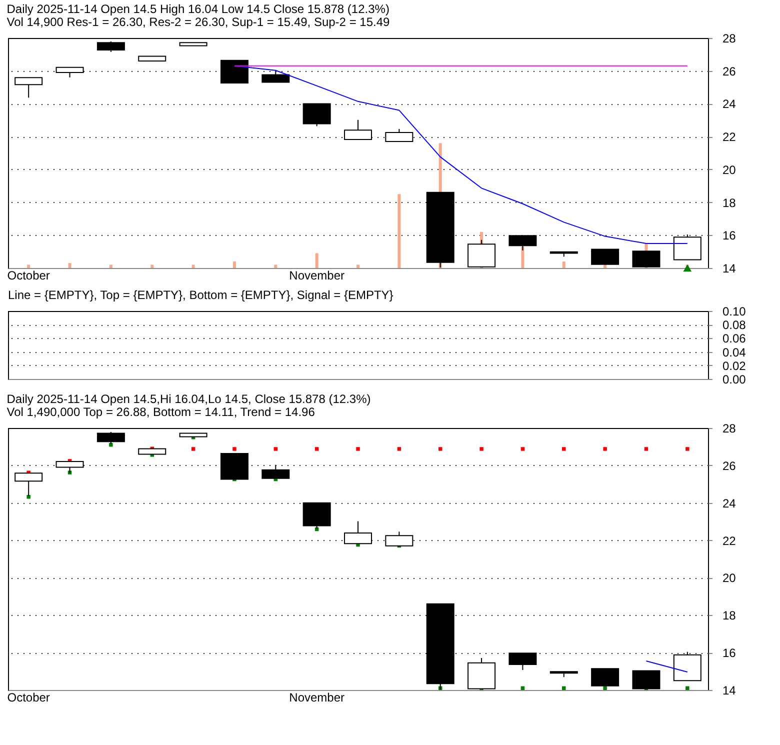  What do you see at coordinates (198, 22) in the screenshot?
I see `chart-subtitle: Vol 14,900 Res-1 = 26.30, Res-2 = 26.30, Sup-1 = 15.49, Sup-2 = 15.49` at bounding box center [198, 22].